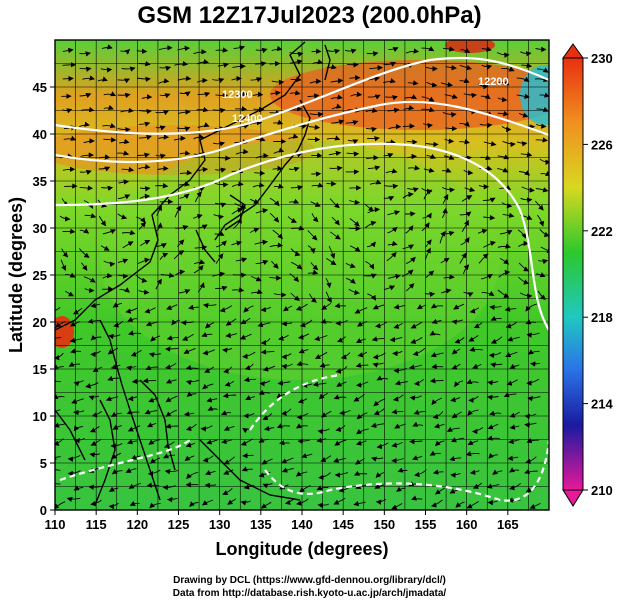 This screenshot has height=605, width=619. I want to click on y-axis-label: Latitude (degrees), so click(16, 275).